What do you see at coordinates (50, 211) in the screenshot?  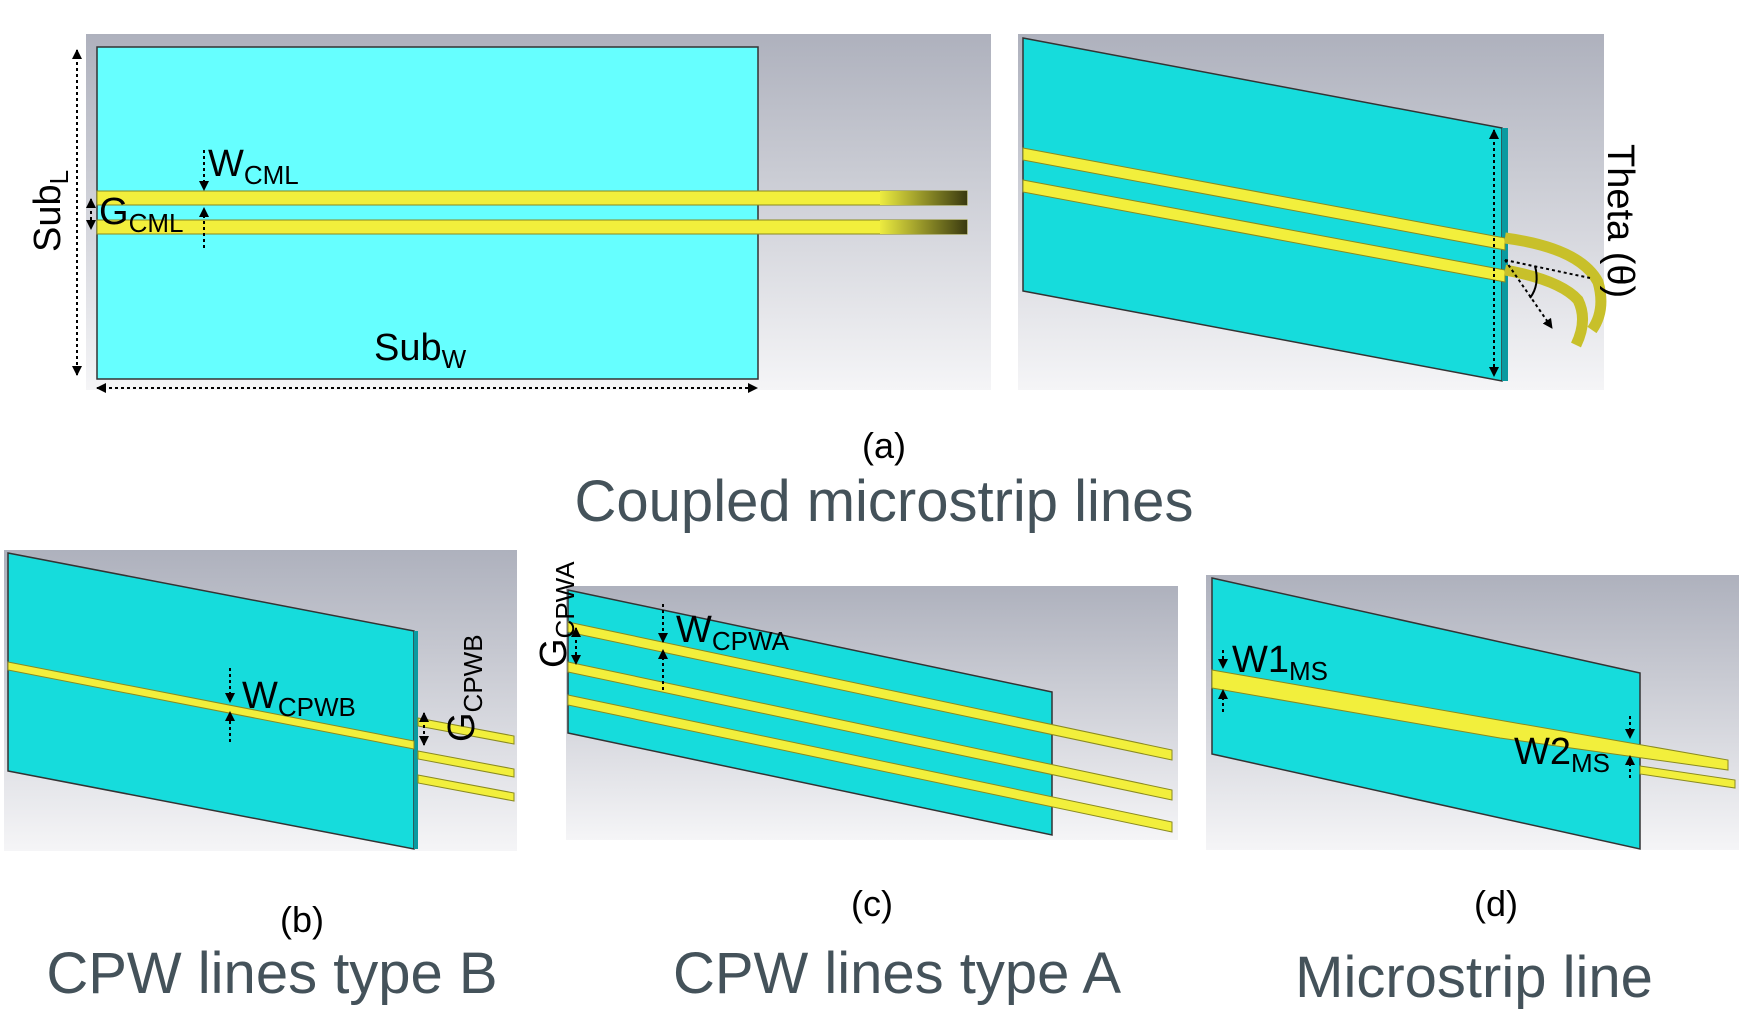 I see `sub-l-label: SubL` at bounding box center [50, 211].